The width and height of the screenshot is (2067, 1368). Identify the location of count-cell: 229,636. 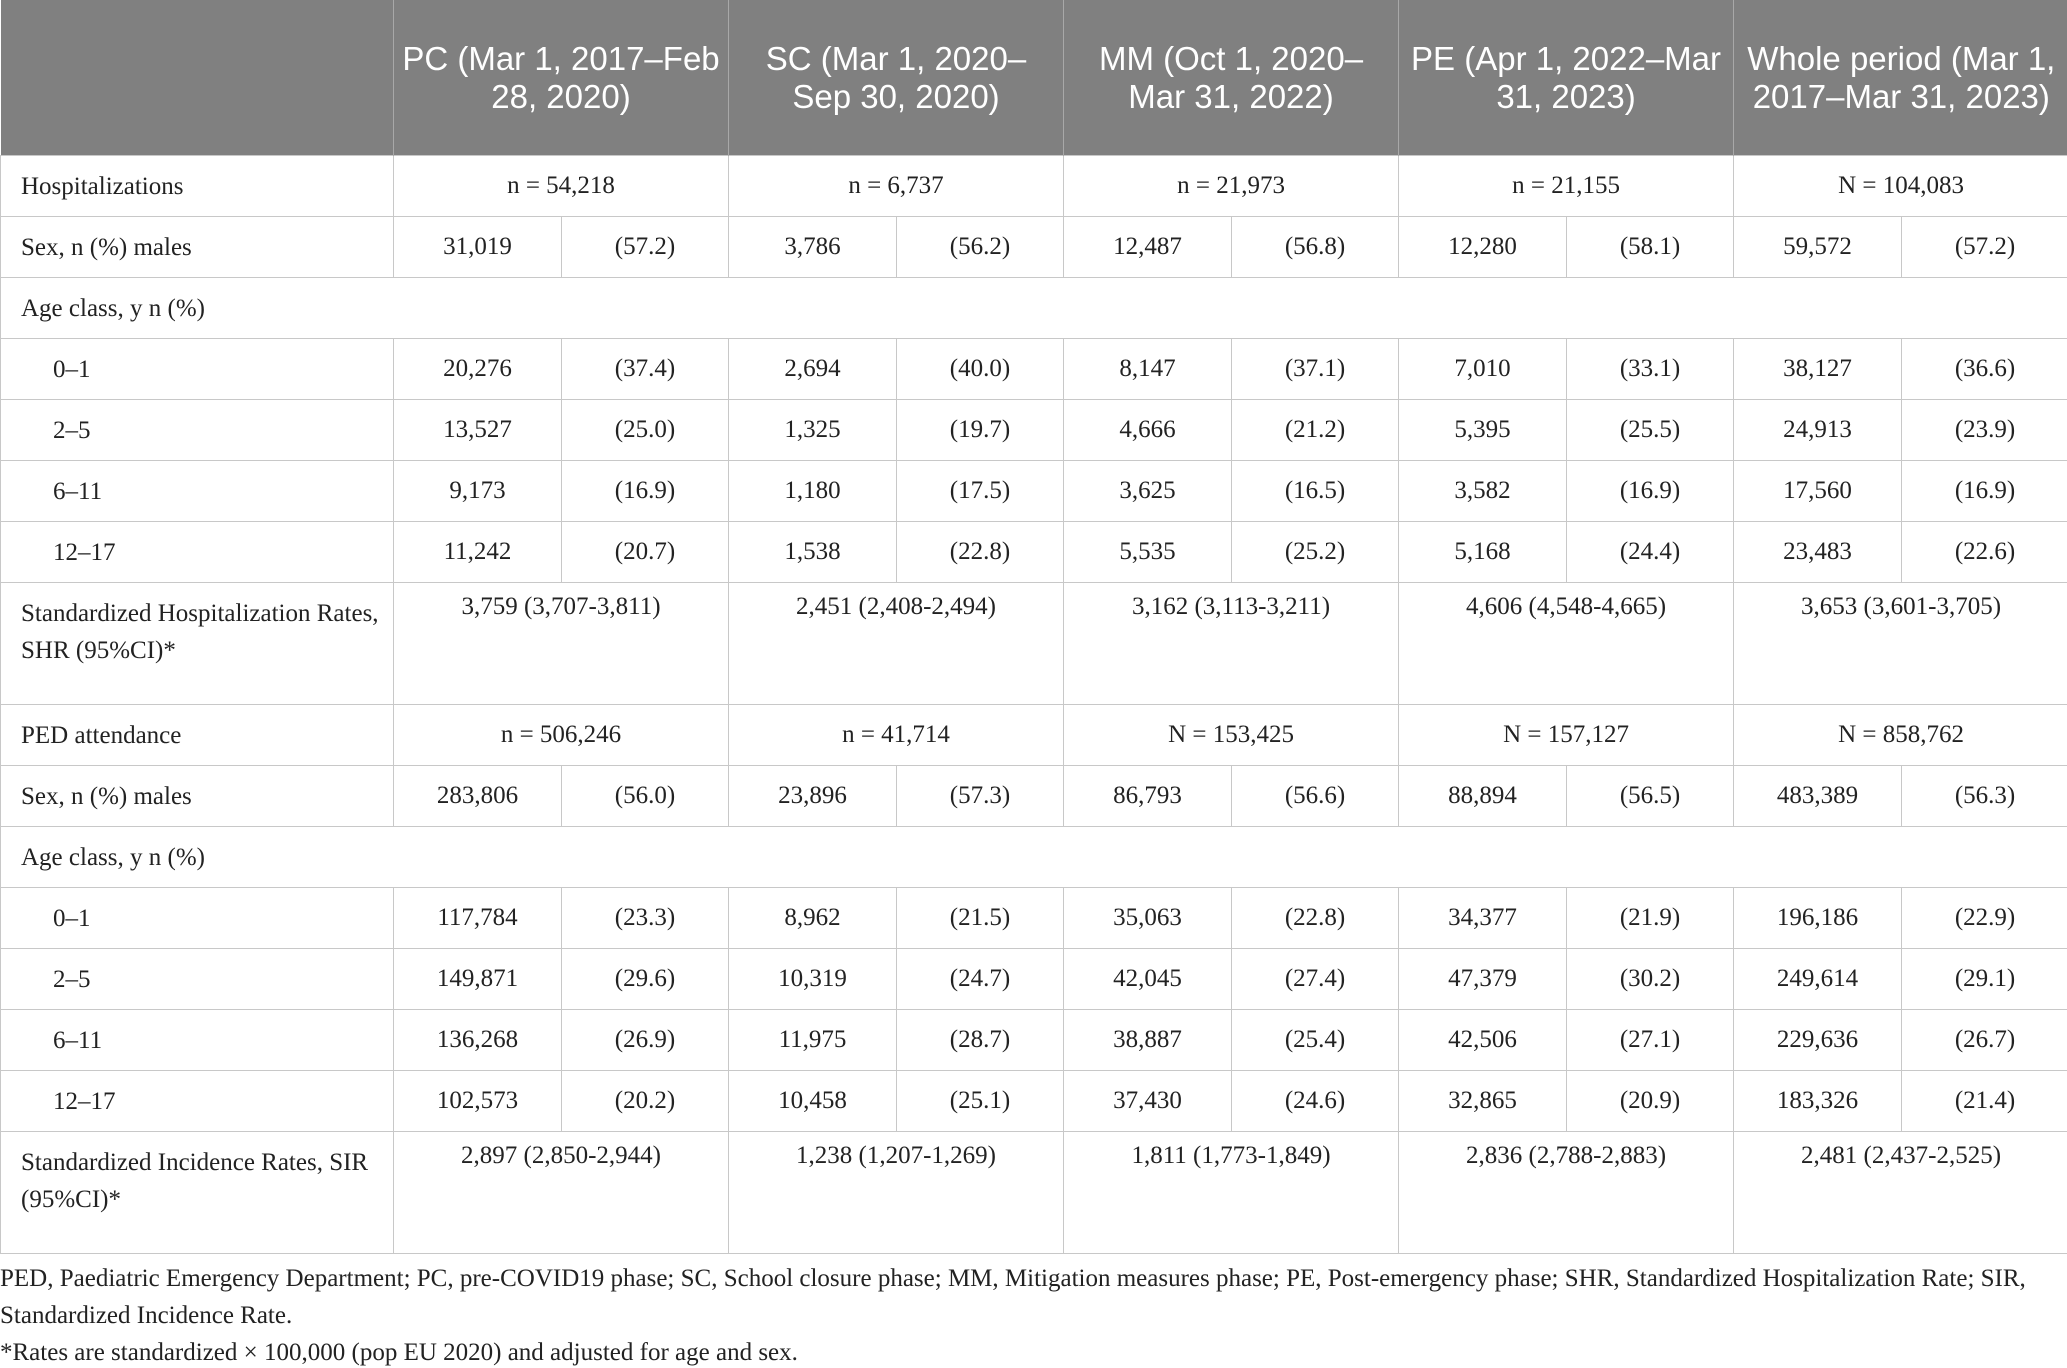
(1818, 1040).